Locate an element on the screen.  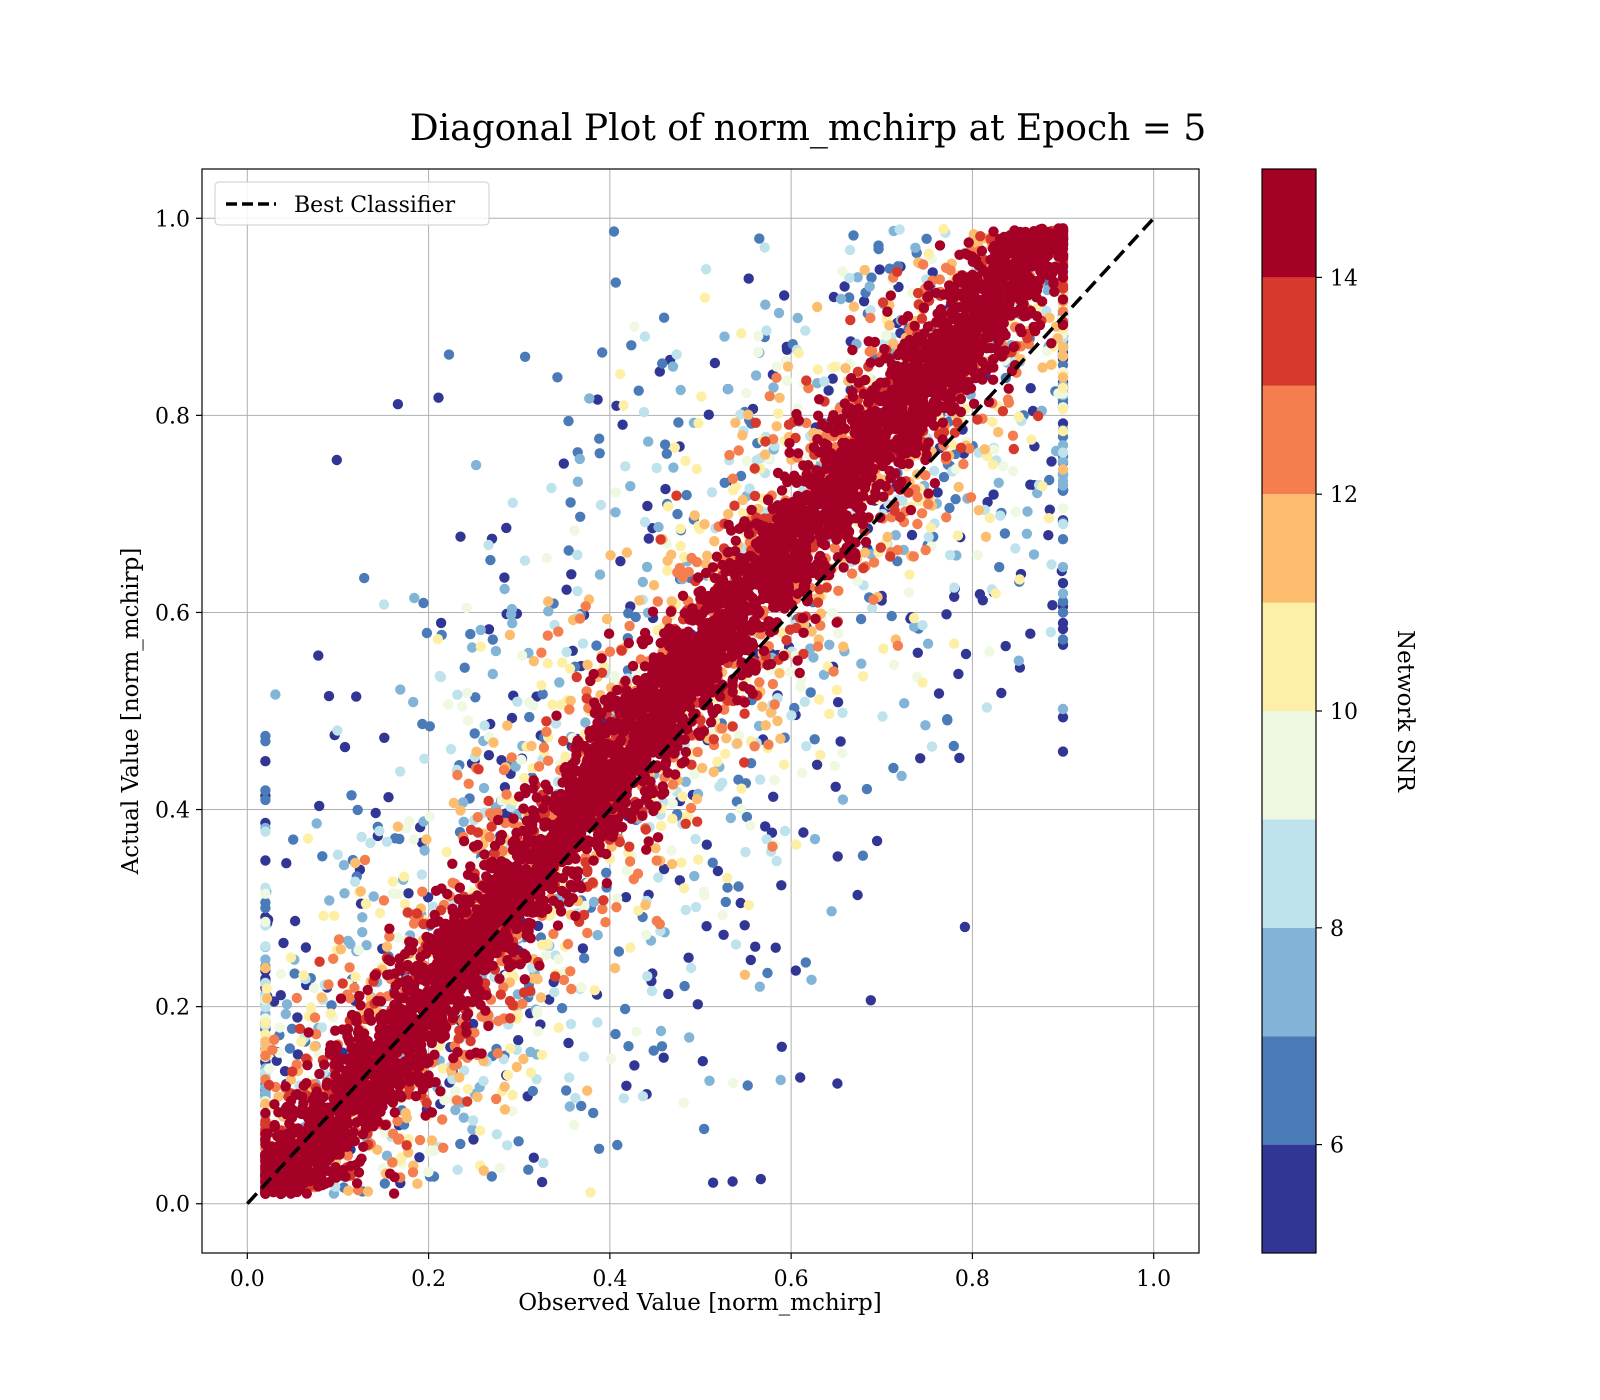
scatter-point-2016 is located at coordinates (627, 552).